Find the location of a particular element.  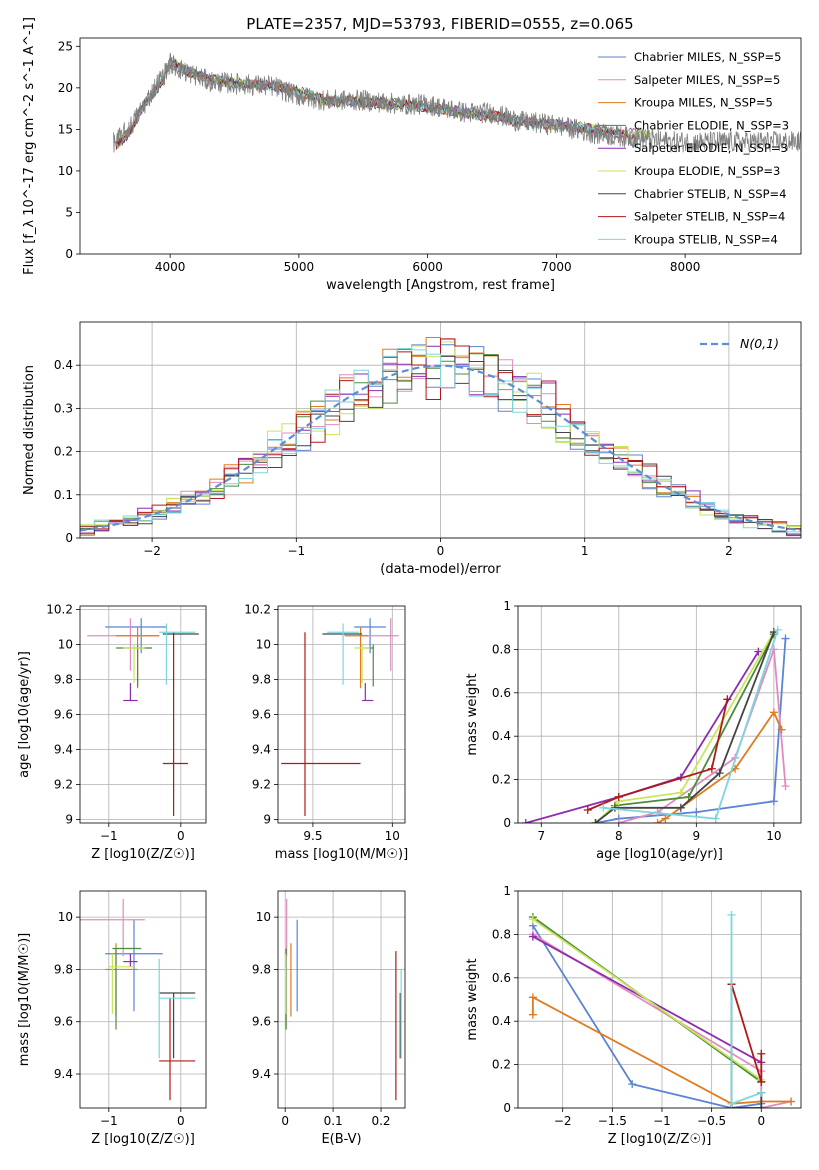

x-tick-label: 9 is located at coordinates (697, 836).